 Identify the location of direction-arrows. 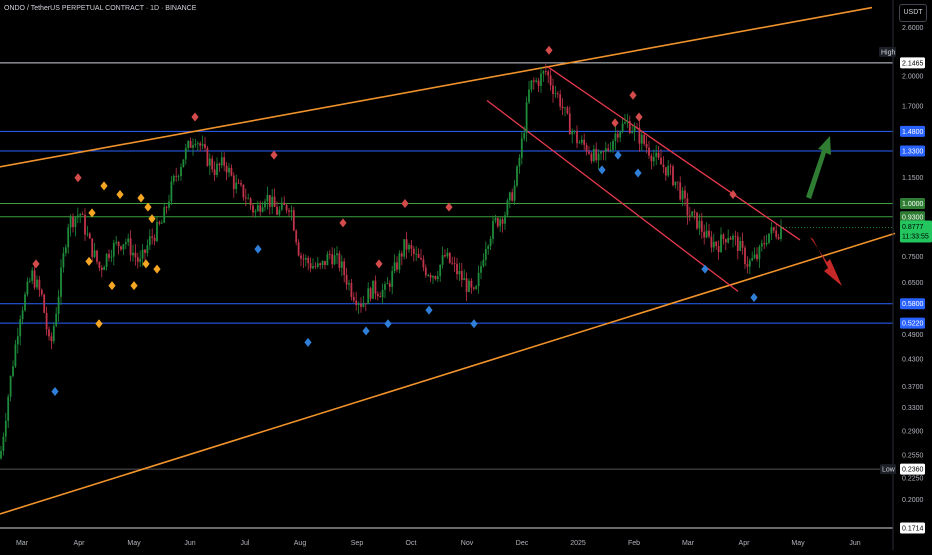
(824, 211).